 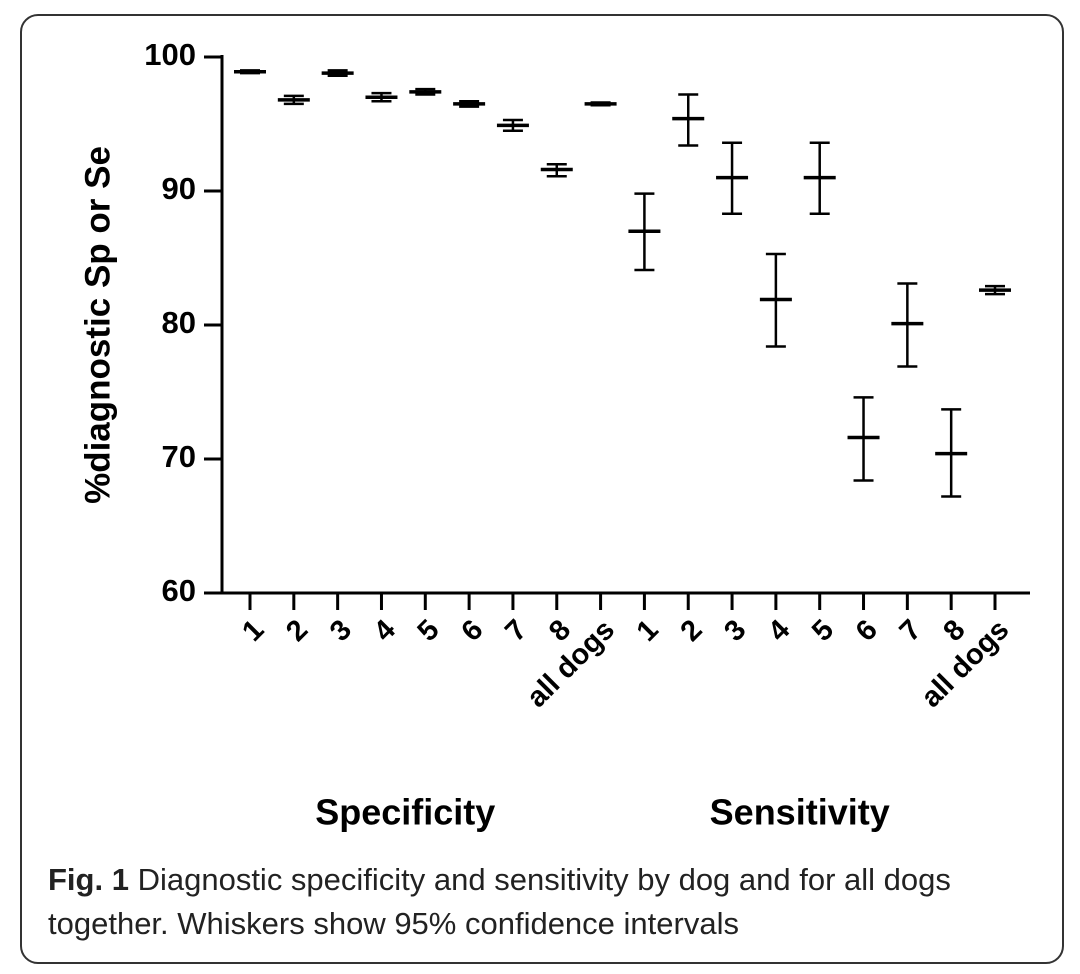 I want to click on y-tick-label: 70, so click(x=179, y=456).